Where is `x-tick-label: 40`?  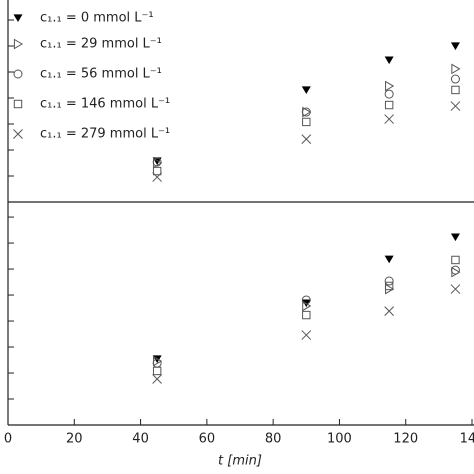
x-tick-label: 40 is located at coordinates (140, 439).